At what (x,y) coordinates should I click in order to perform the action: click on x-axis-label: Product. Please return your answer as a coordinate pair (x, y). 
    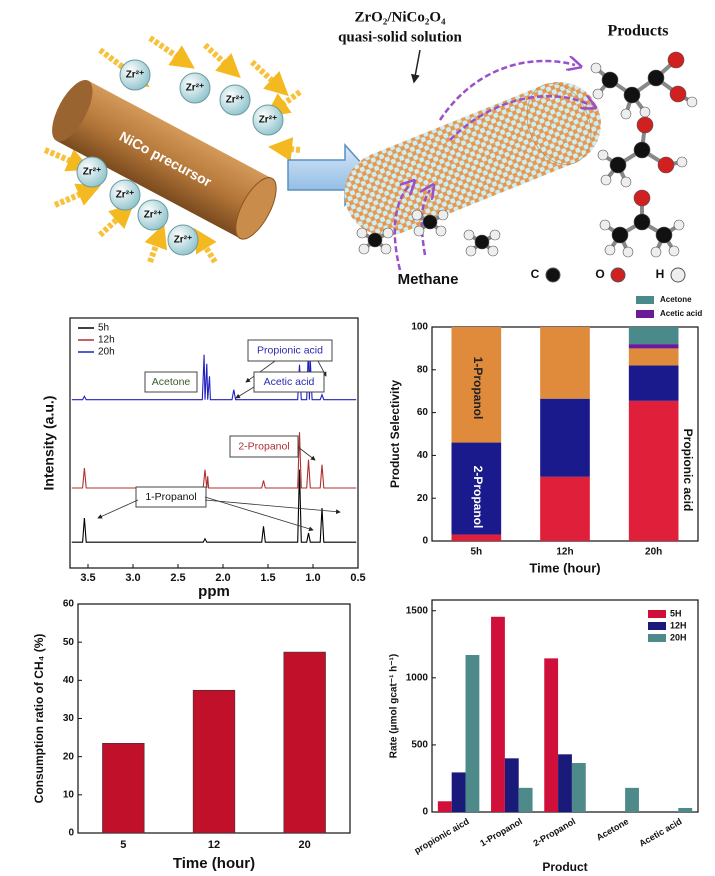
    Looking at the image, I should click on (564, 867).